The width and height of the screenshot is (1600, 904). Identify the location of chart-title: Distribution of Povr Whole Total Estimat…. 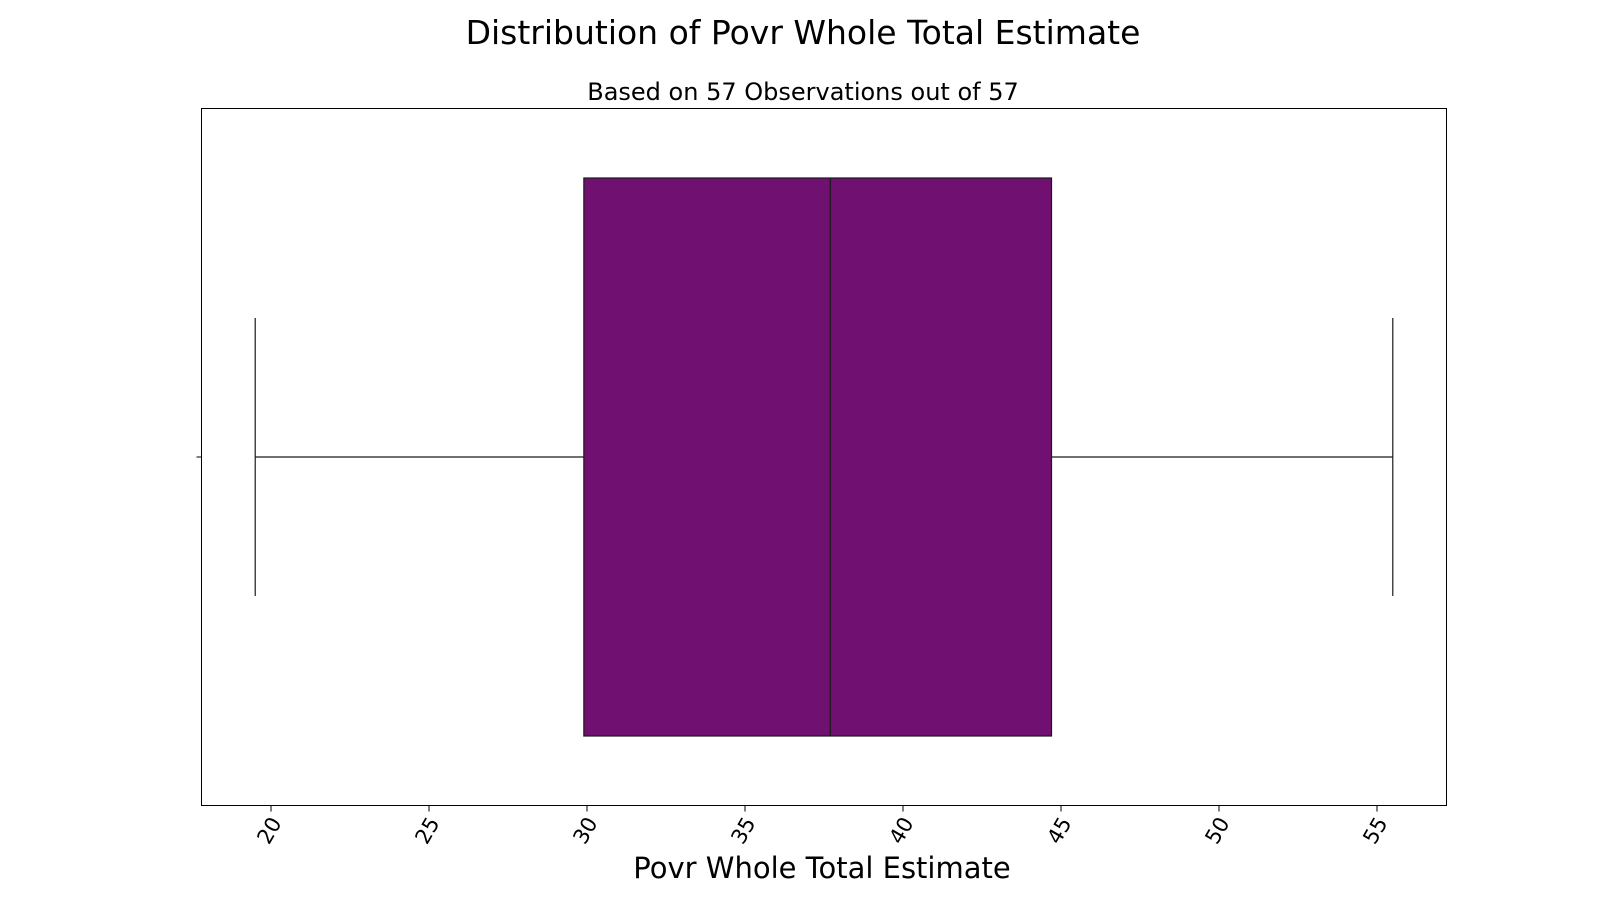
(803, 32).